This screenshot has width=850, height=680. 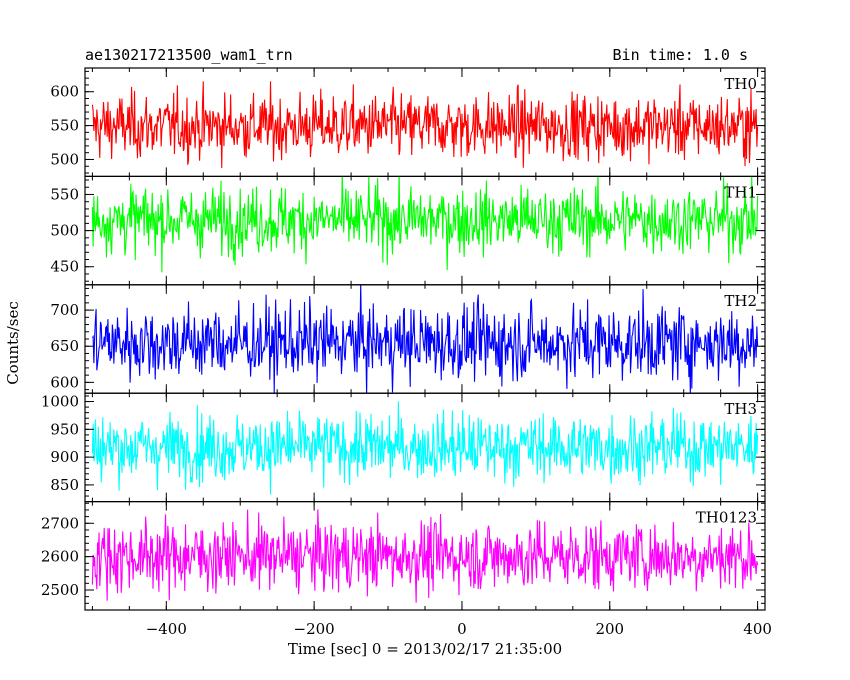 I want to click on x-tick-label: 200, so click(x=609, y=629).